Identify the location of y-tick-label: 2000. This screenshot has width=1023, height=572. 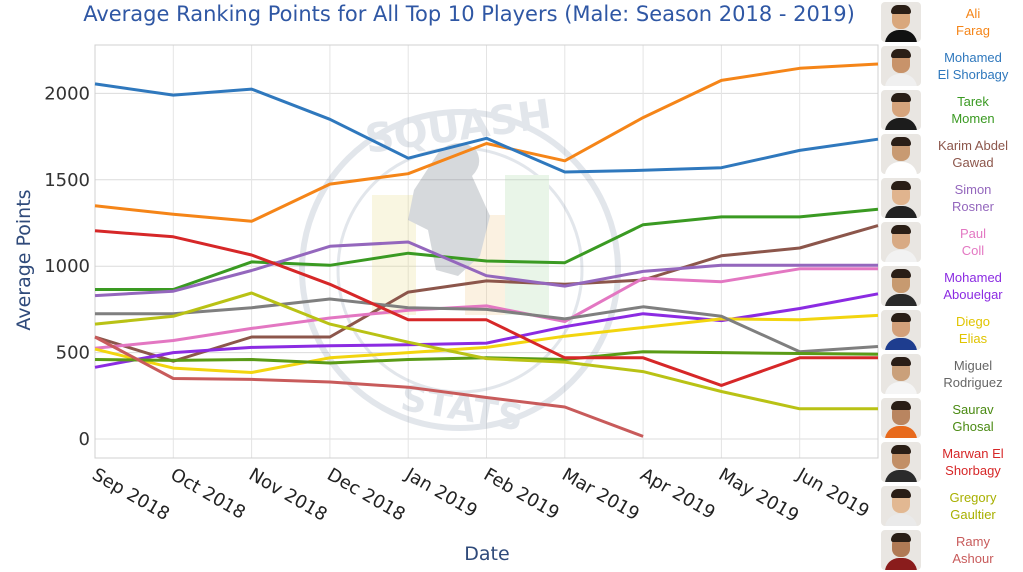
(67, 93).